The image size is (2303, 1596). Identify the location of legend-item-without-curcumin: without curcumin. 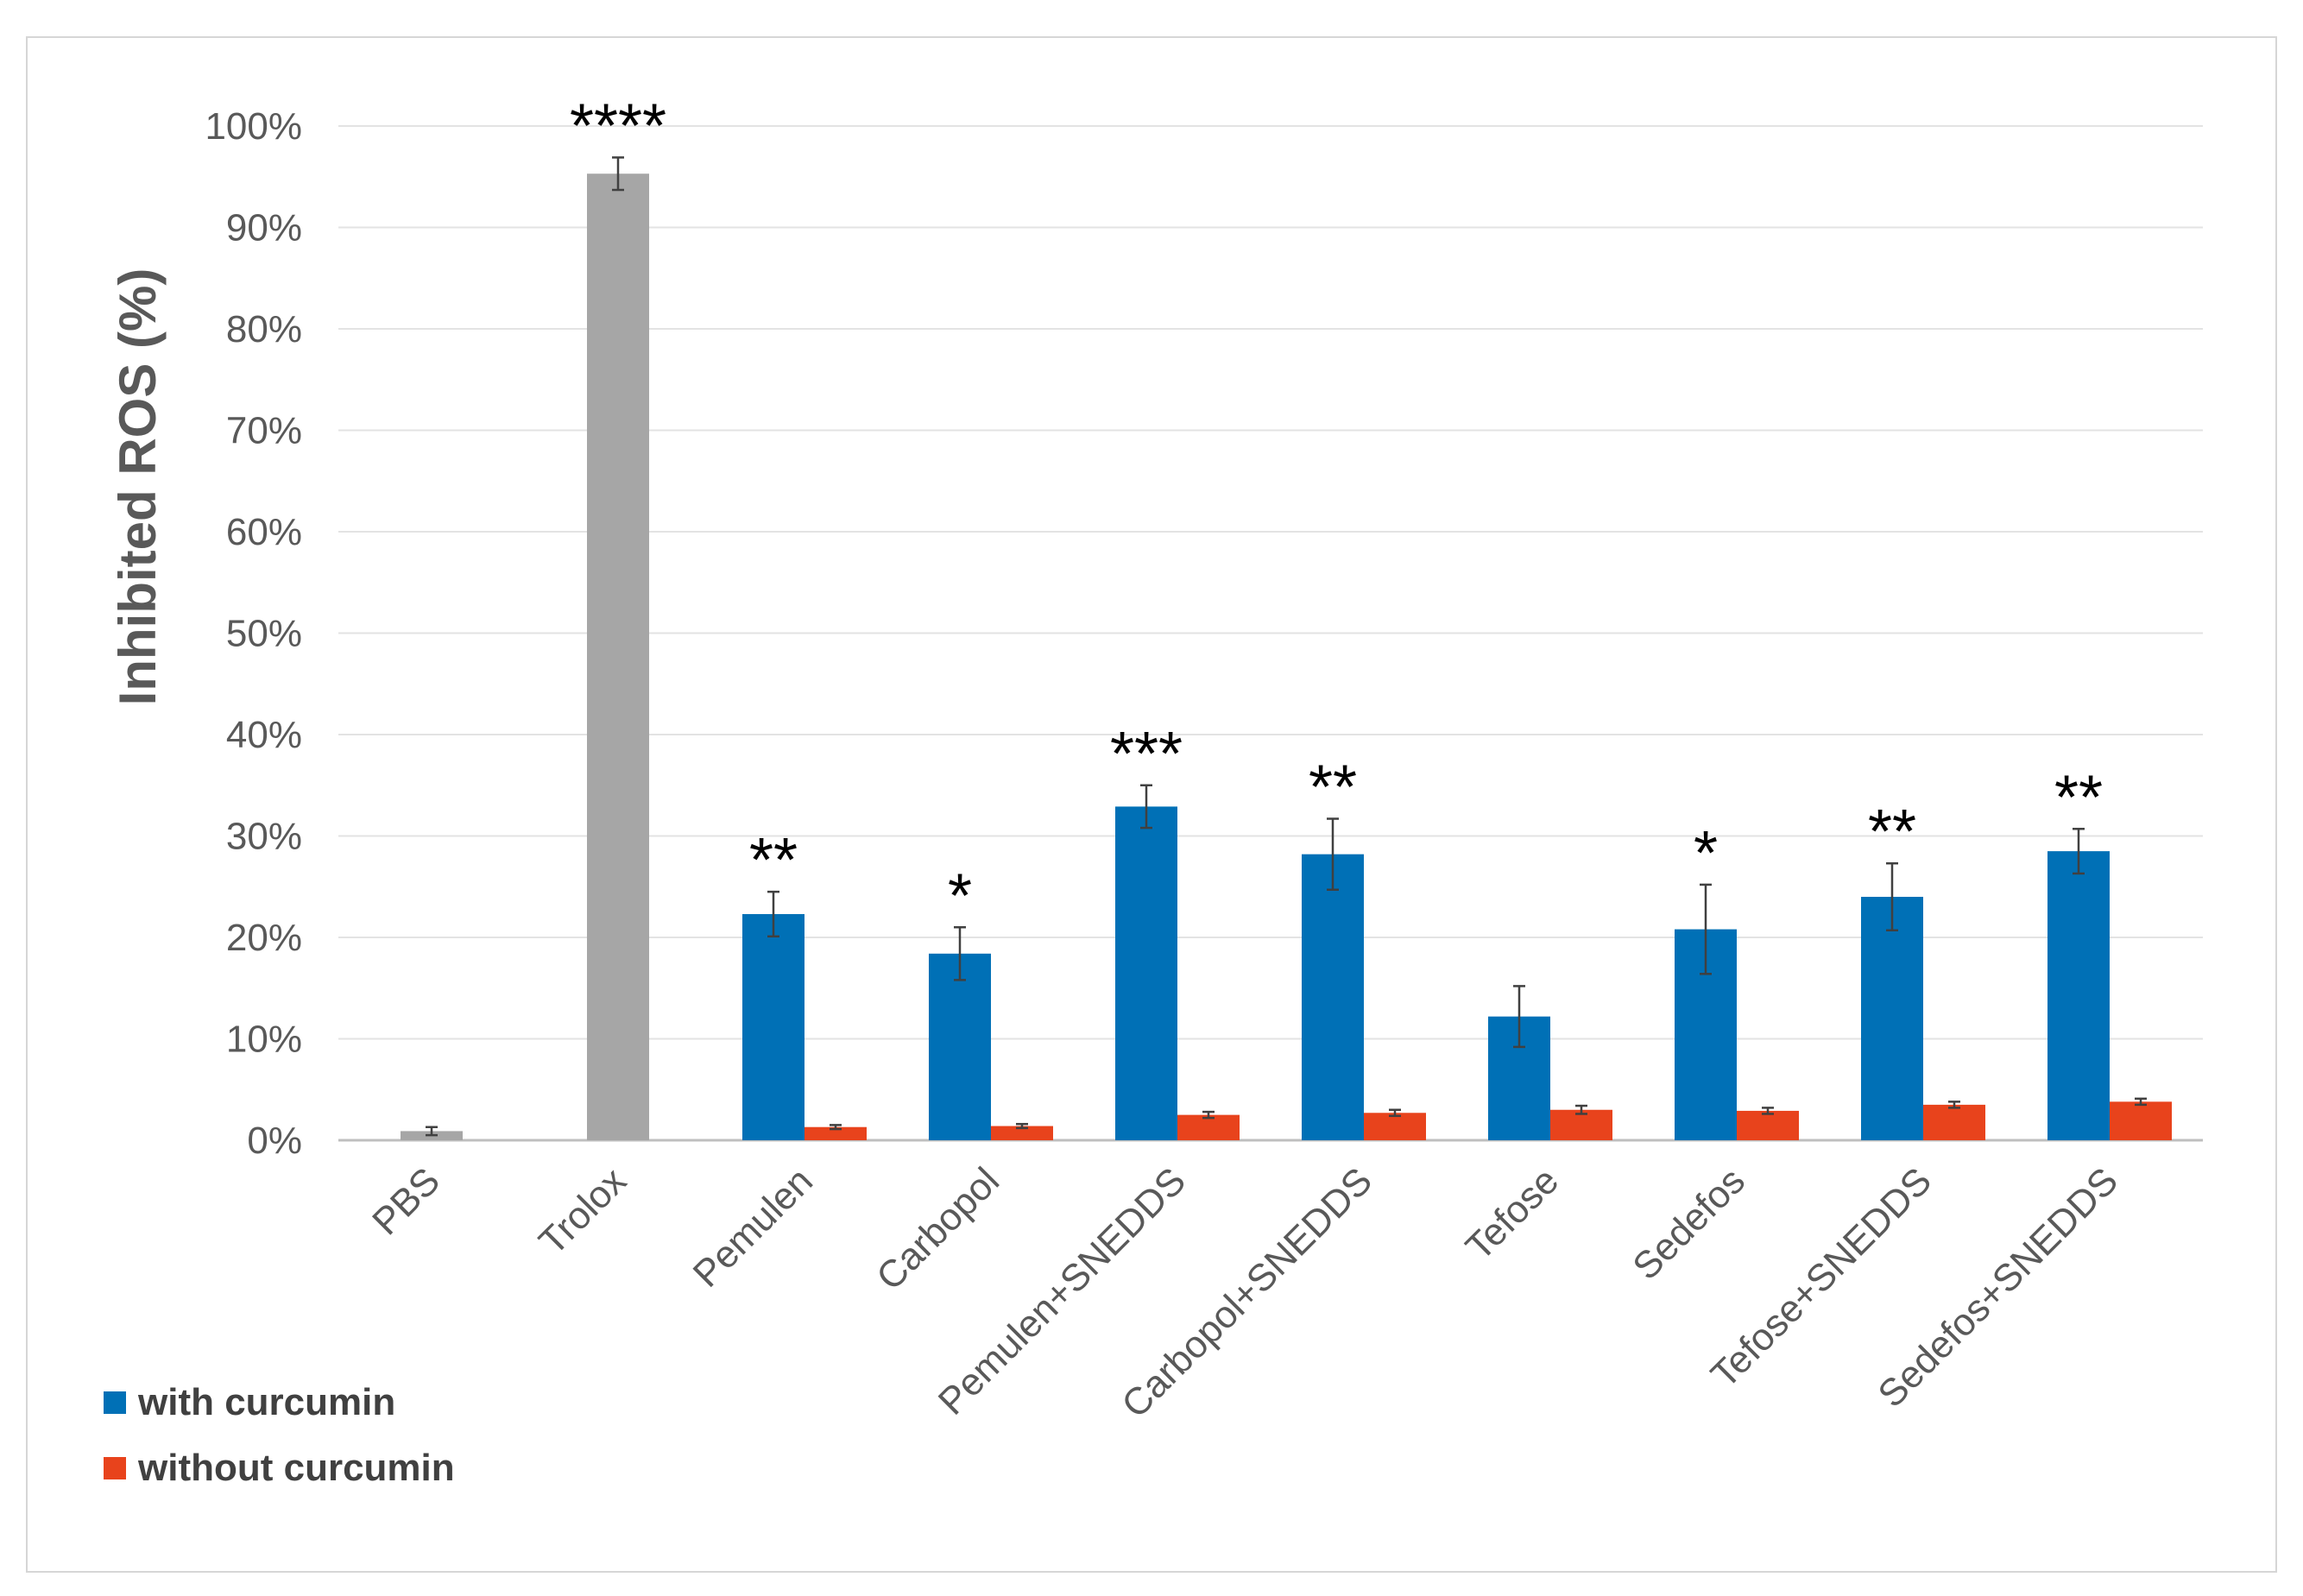
(279, 1468).